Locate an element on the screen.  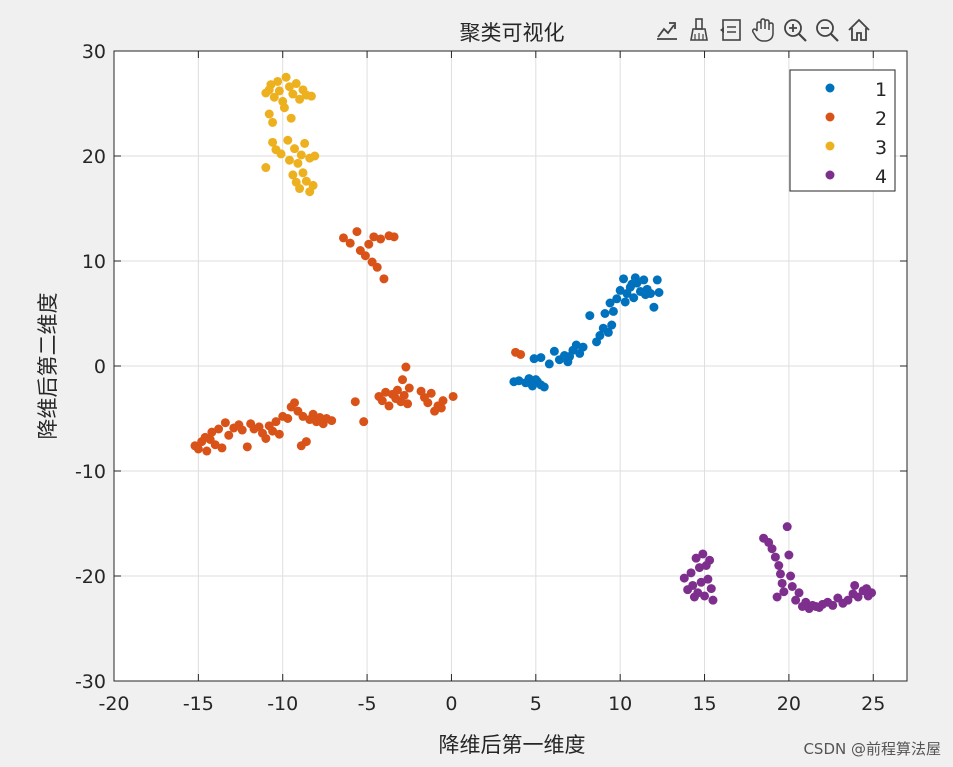
x-tick-label: 15 is located at coordinates (704, 704).